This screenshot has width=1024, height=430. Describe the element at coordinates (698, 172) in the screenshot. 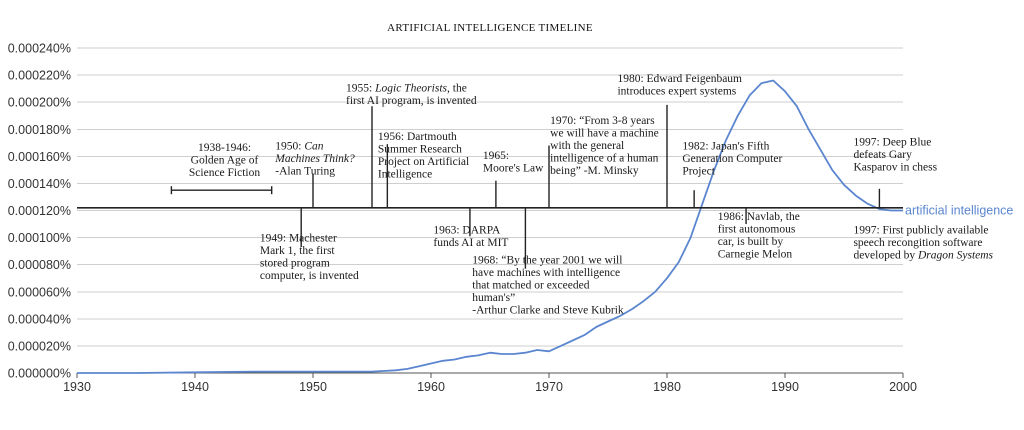

I see `event-label-line: Project` at that location.